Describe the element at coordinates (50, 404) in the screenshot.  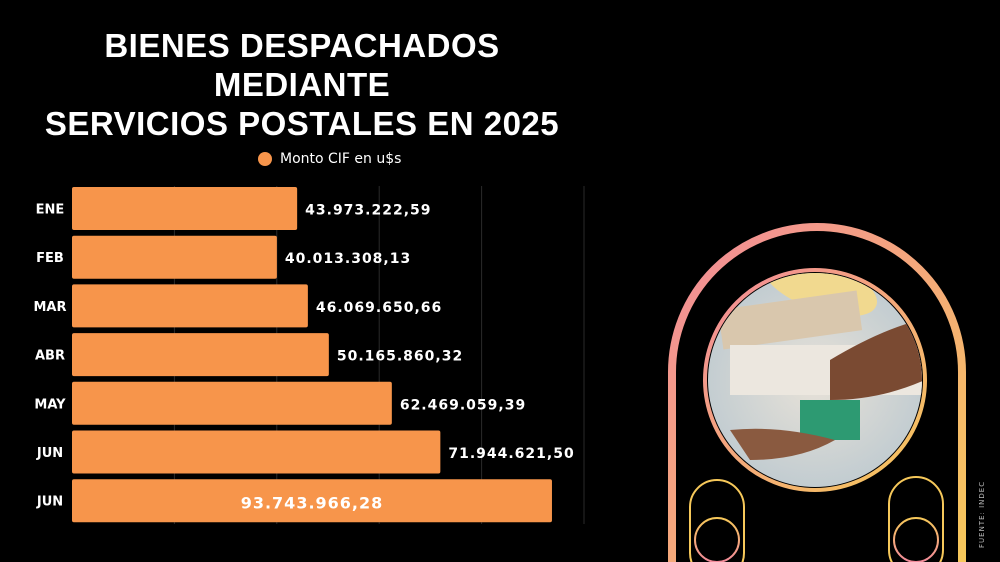
I see `category-label: MAY` at that location.